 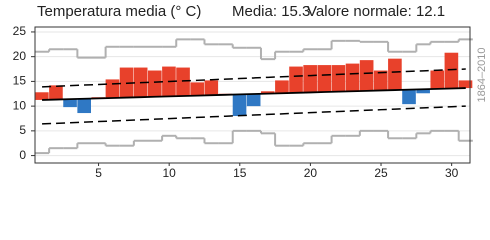 I want to click on x-tick-label: 20, so click(x=311, y=173).